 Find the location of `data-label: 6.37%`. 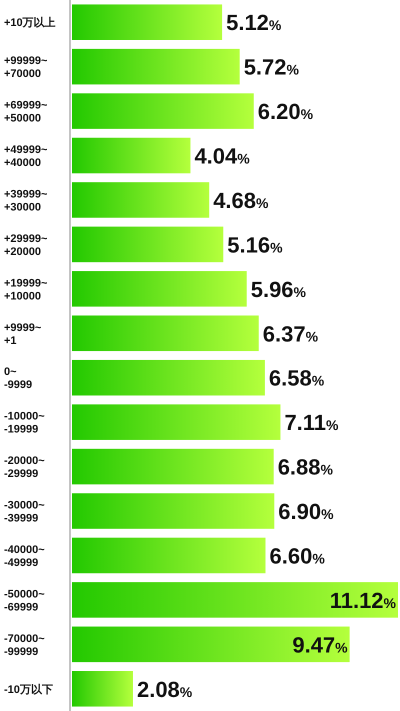

data-label: 6.37% is located at coordinates (290, 333).